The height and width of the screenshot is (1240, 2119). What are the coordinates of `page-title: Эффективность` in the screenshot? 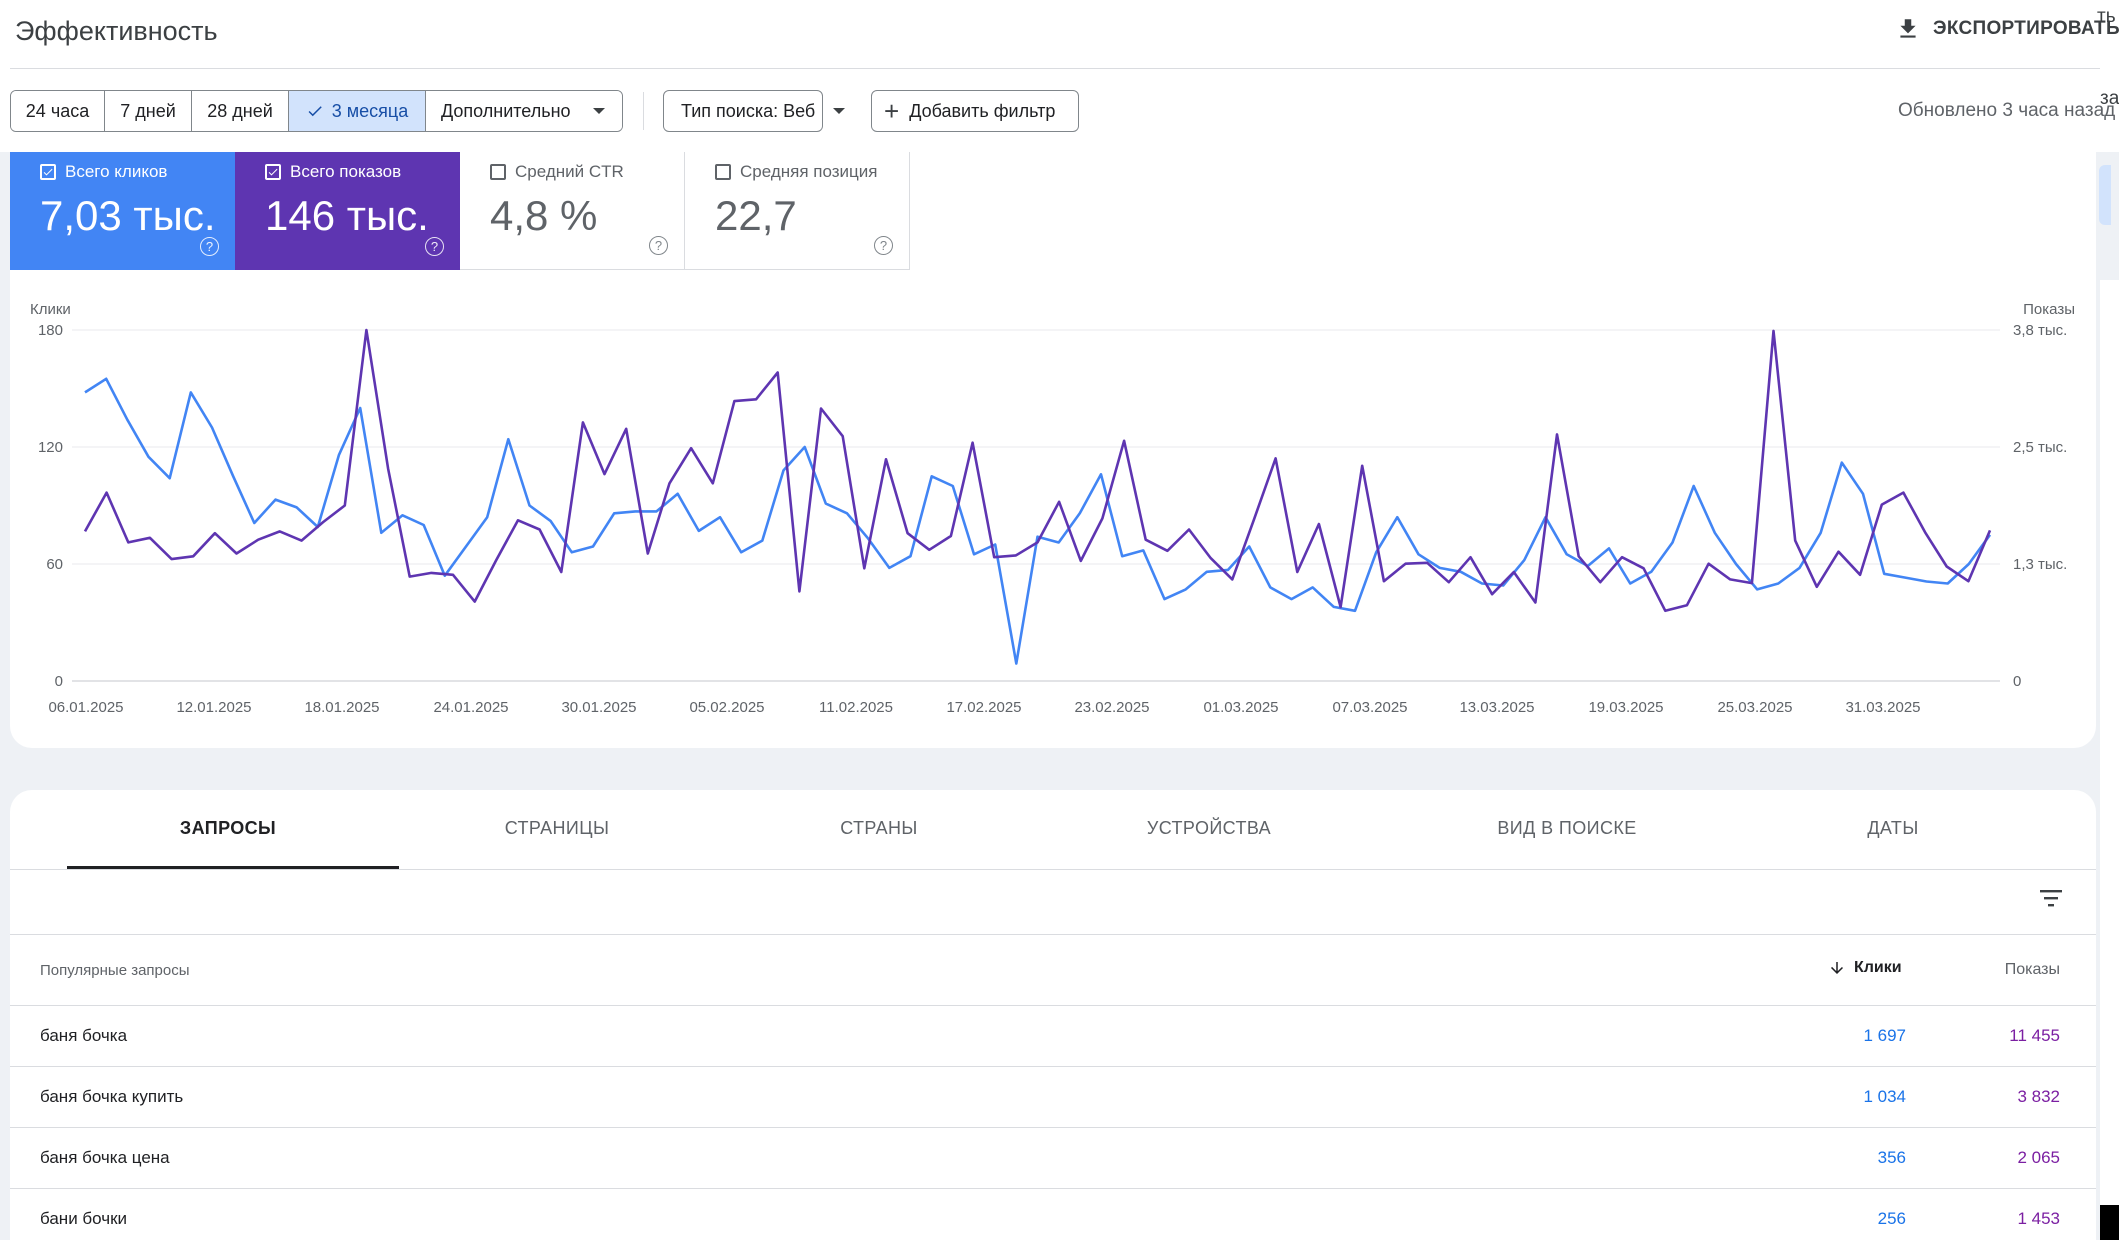 It's located at (116, 31).